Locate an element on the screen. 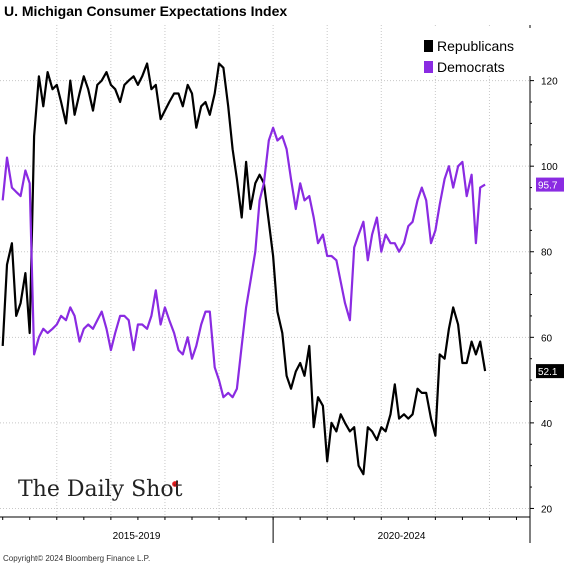 The height and width of the screenshot is (566, 564). y-tick-label: 80 is located at coordinates (547, 253).